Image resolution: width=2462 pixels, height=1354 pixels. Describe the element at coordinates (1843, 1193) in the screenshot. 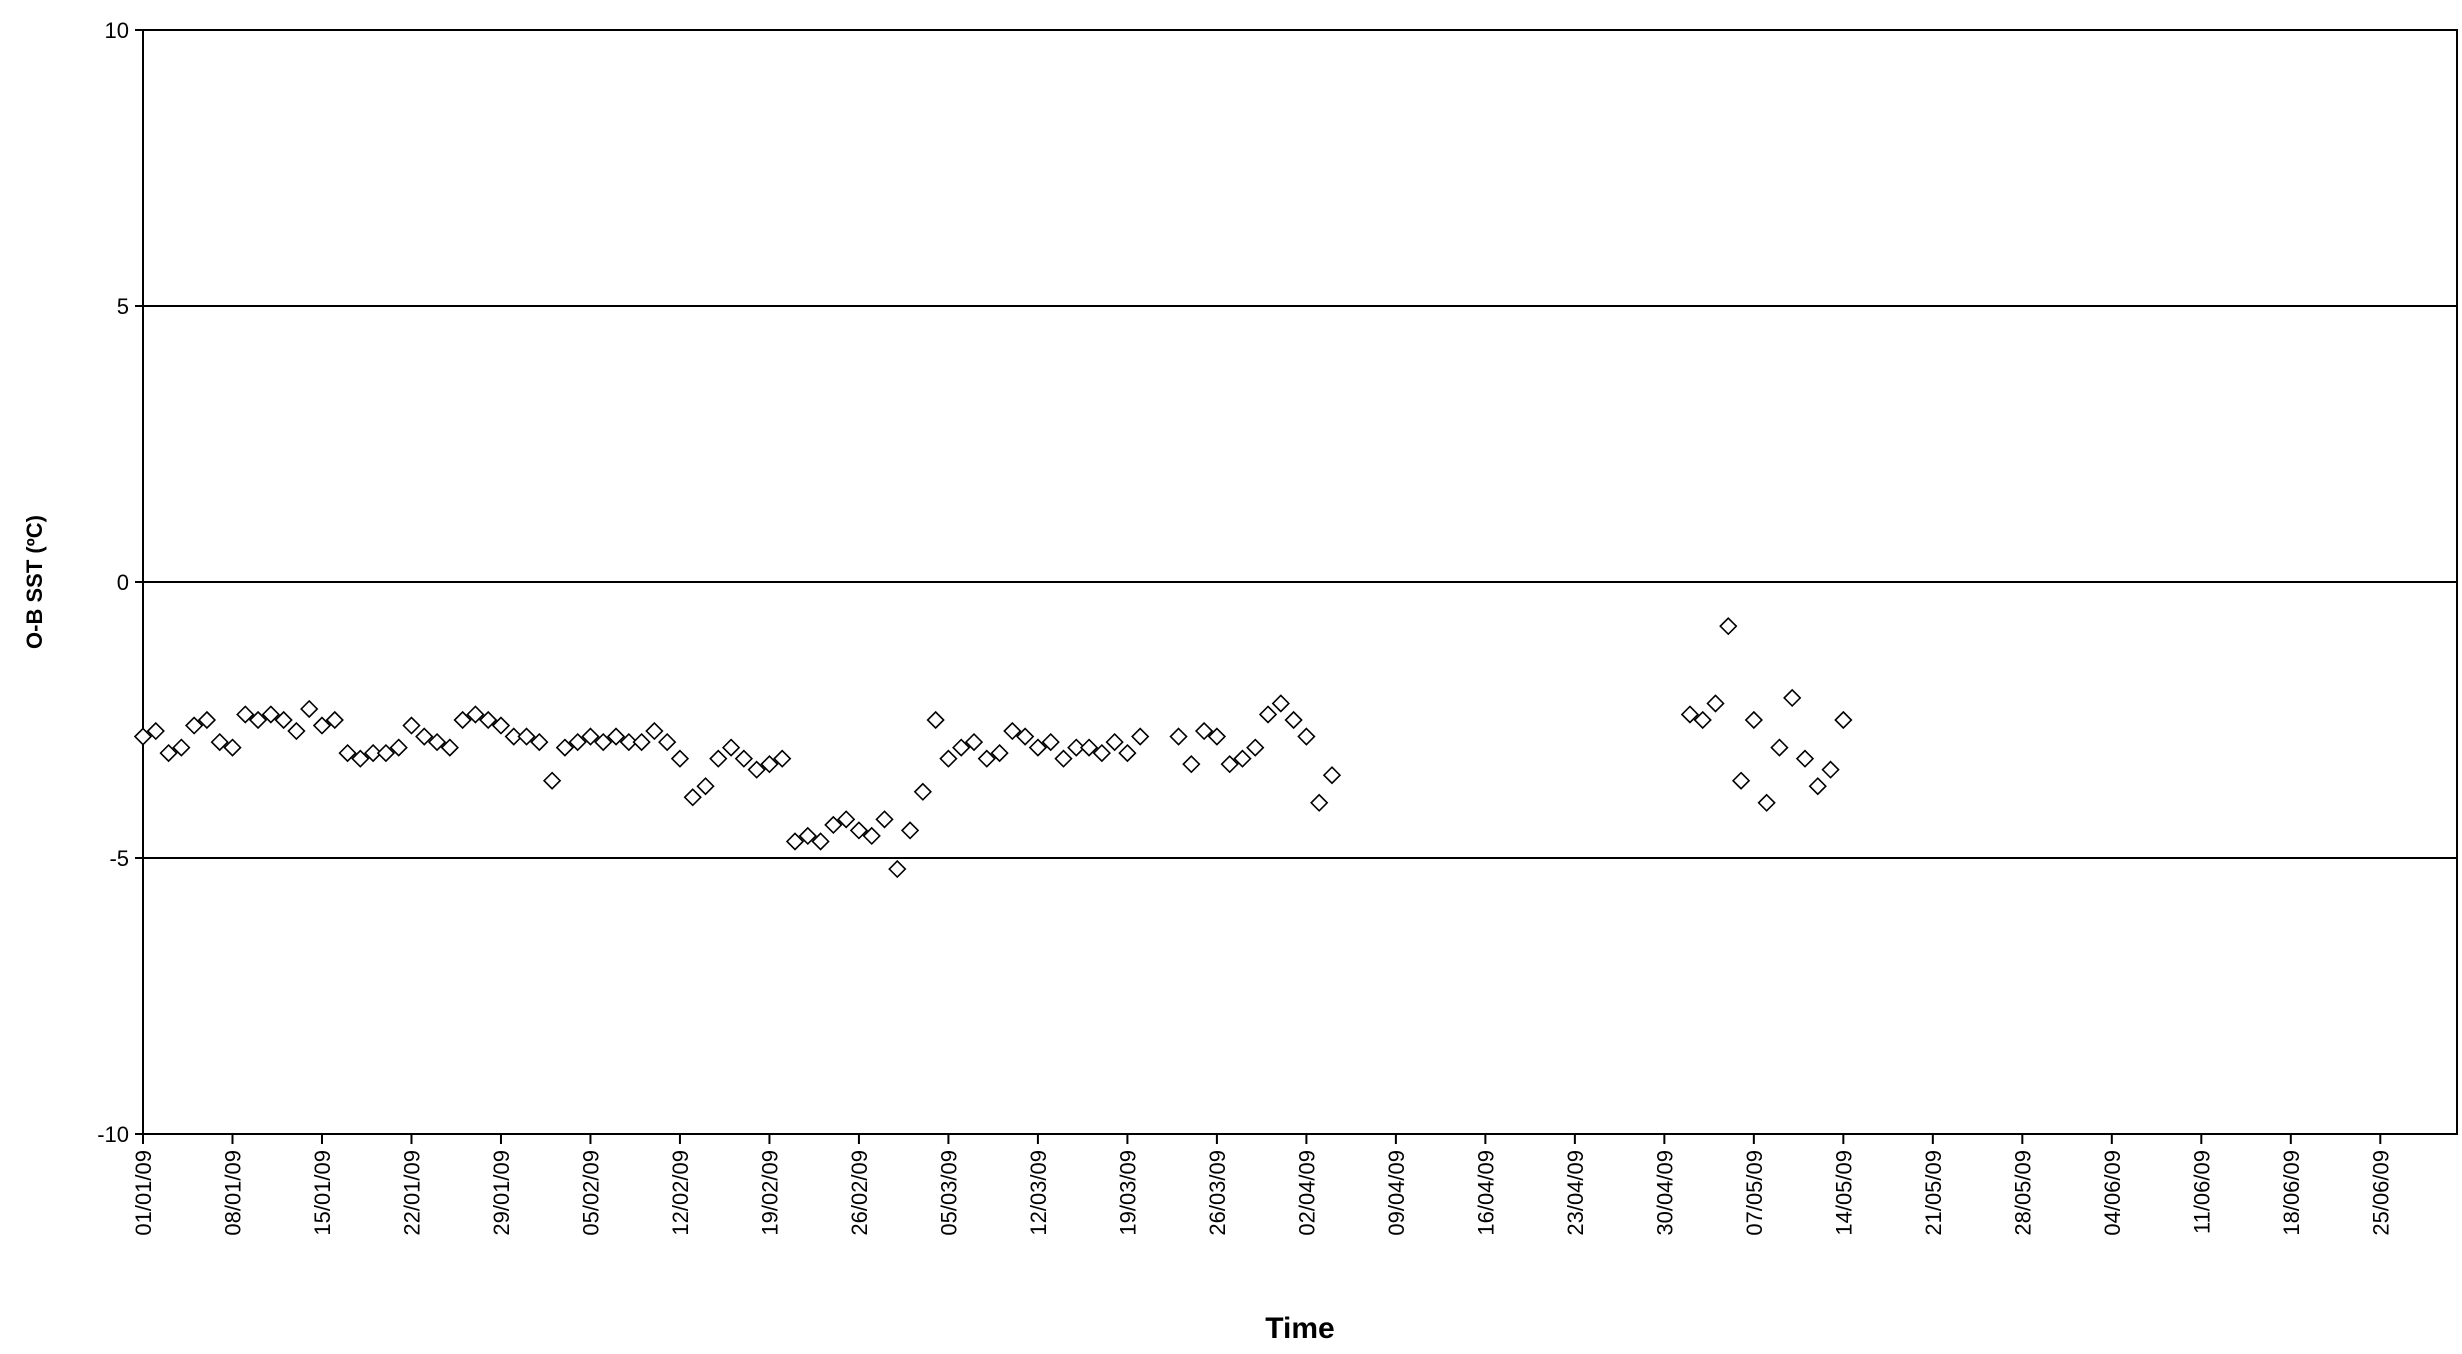

I see `x-tick-label: 14/05/09` at that location.